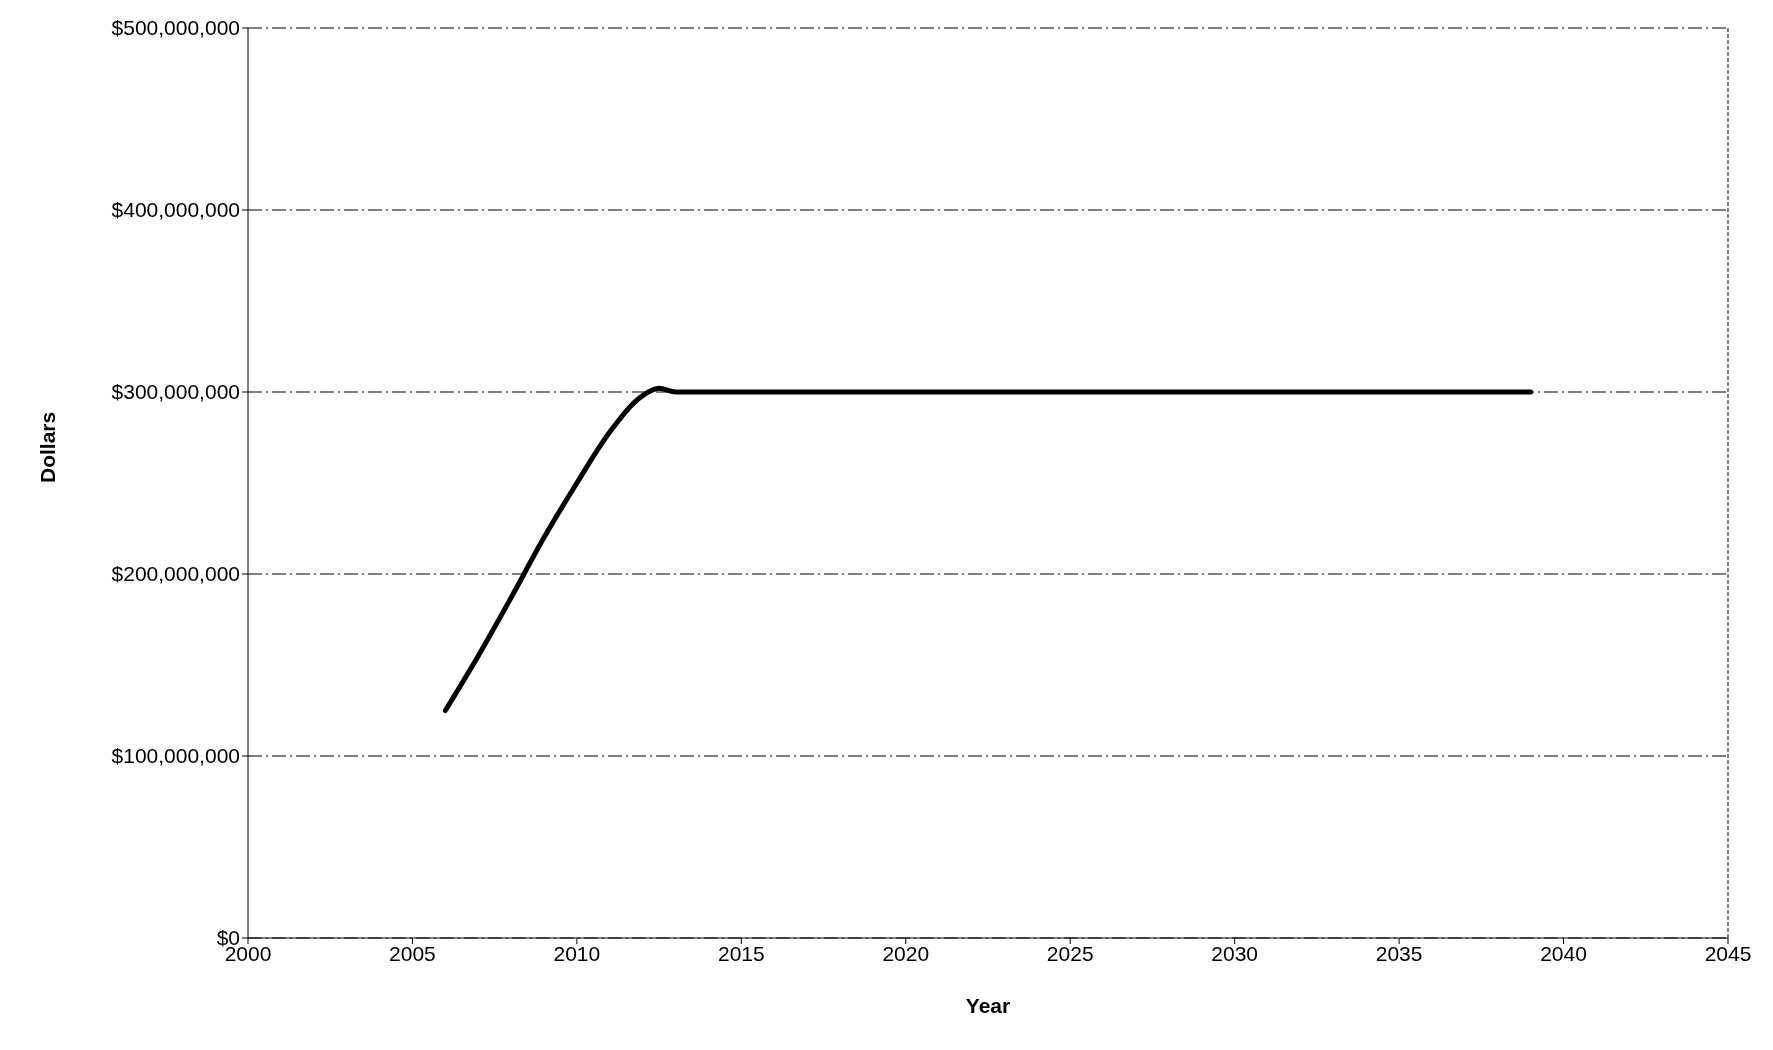 This screenshot has width=1773, height=1050. Describe the element at coordinates (175, 210) in the screenshot. I see `y-tick-label: $400,000,000` at that location.